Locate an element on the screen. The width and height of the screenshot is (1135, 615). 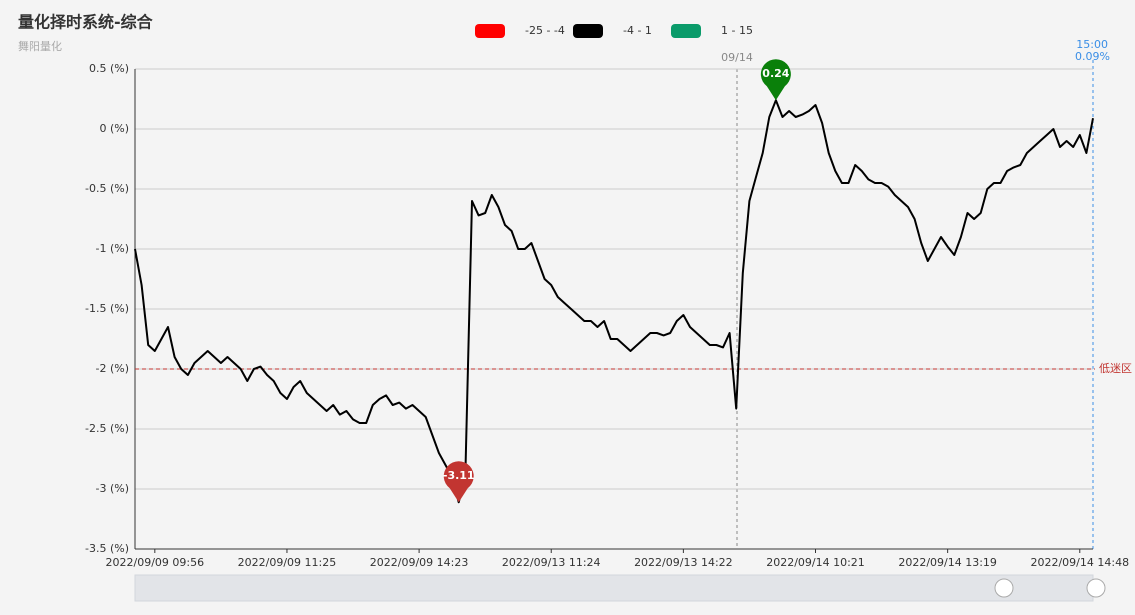
y-tick-label: -3 (%) is located at coordinates (113, 488).